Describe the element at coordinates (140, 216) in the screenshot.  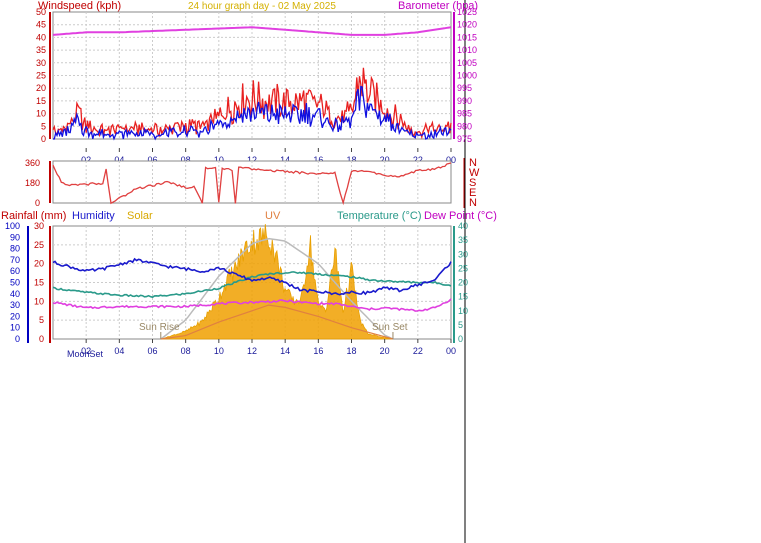
I see `legend-solar: Solar` at that location.